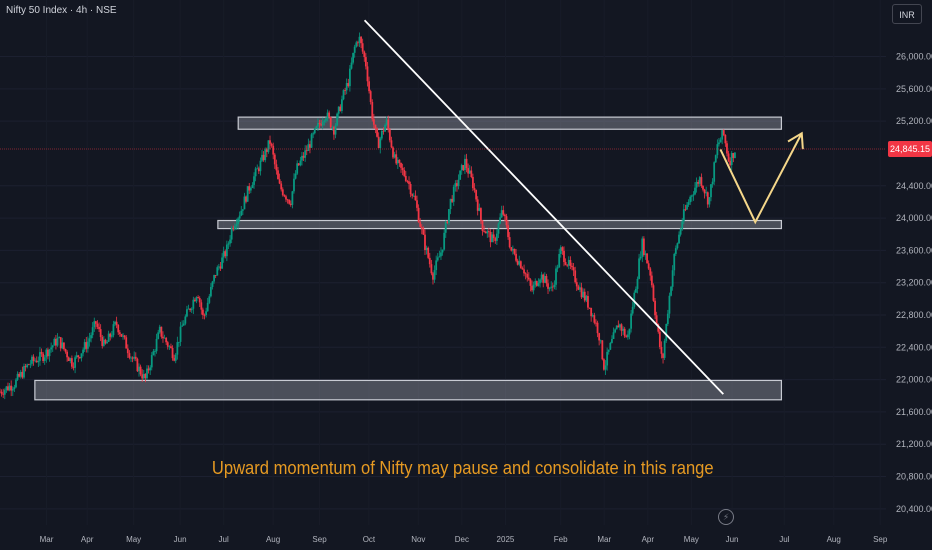 This screenshot has width=932, height=550. Describe the element at coordinates (907, 14) in the screenshot. I see `currency-button: INR` at that location.